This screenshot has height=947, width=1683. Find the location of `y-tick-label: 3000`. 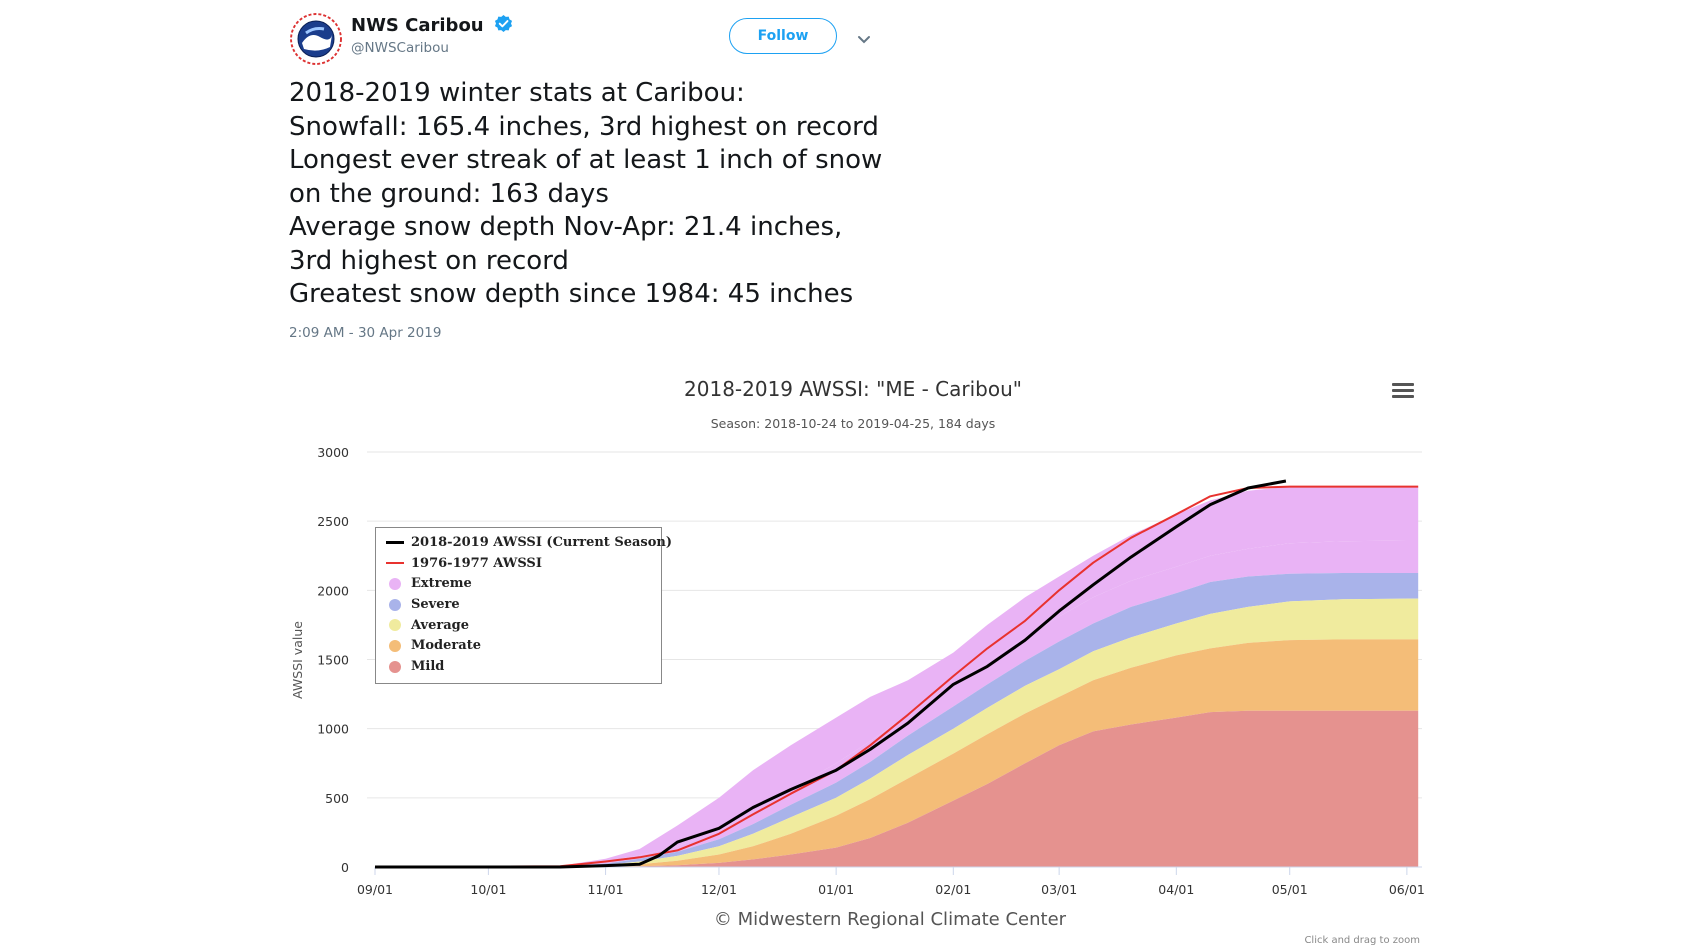

y-tick-label: 3000 is located at coordinates (333, 452).